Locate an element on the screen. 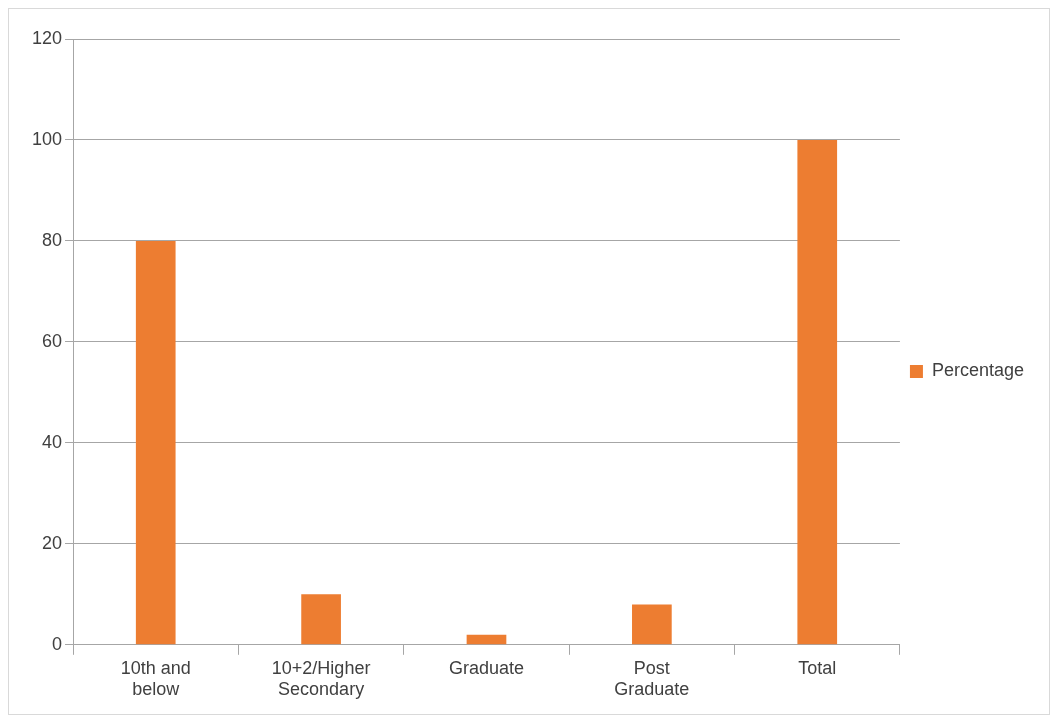 This screenshot has height=725, width=1058. x-tick-label: 10+2/Higher Secondary is located at coordinates (321, 678).